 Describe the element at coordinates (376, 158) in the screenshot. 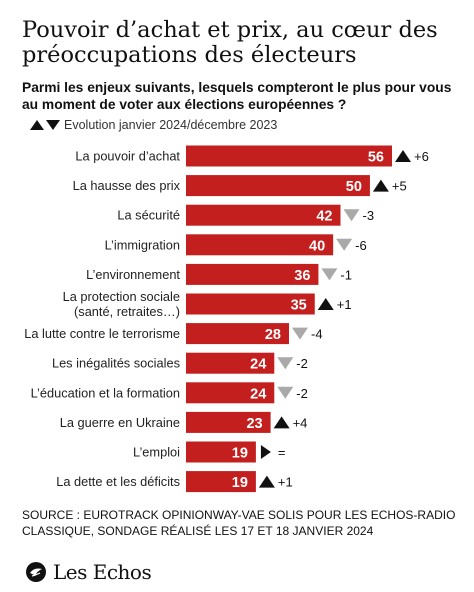

I see `value-label: 56` at that location.